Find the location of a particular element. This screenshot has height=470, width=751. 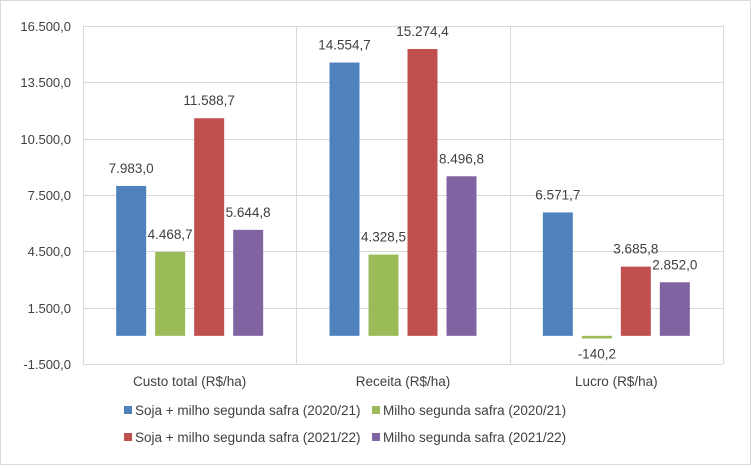

data-label: 14.554,7 is located at coordinates (344, 45).